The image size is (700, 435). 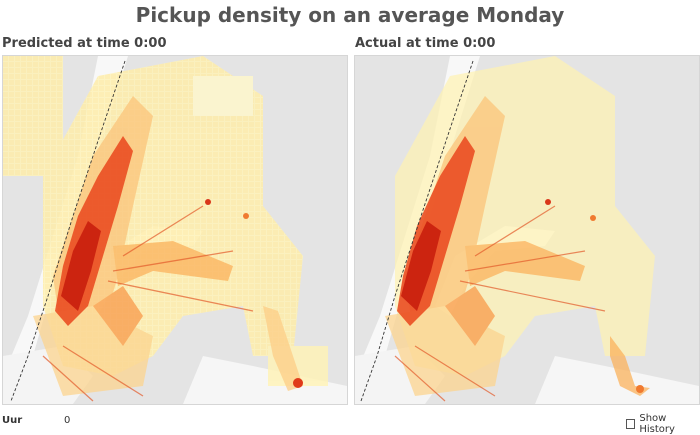 I want to click on predicted-panel-title: Predicted at time 0:00, so click(x=84, y=43).